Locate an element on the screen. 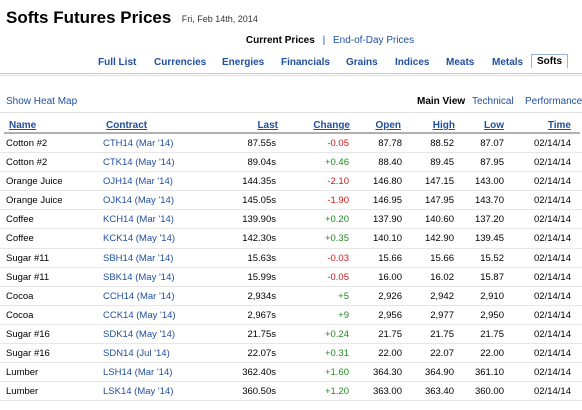 Image resolution: width=582 pixels, height=410 pixels. low-price: 2,950 is located at coordinates (492, 315).